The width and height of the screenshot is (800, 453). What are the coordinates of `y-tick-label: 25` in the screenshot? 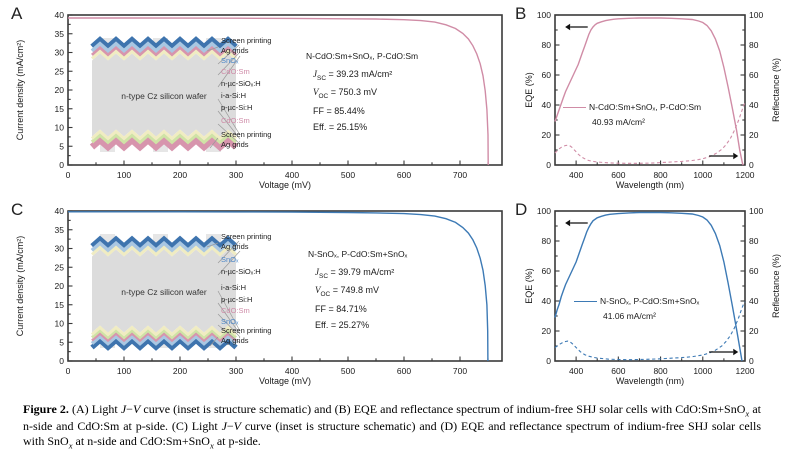 It's located at (60, 71).